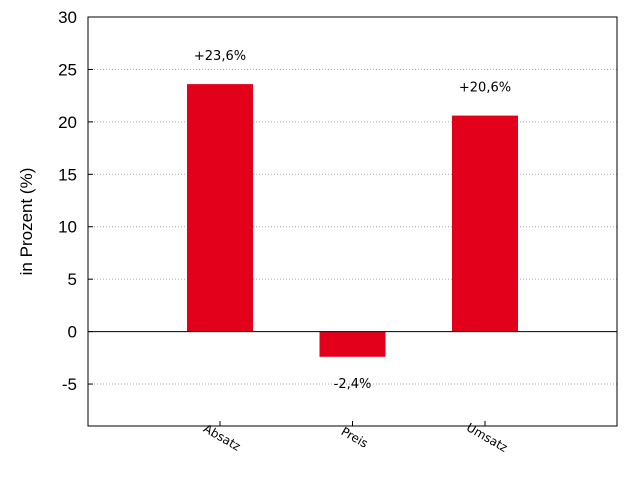  What do you see at coordinates (69, 384) in the screenshot?
I see `y-tick-label: -5` at bounding box center [69, 384].